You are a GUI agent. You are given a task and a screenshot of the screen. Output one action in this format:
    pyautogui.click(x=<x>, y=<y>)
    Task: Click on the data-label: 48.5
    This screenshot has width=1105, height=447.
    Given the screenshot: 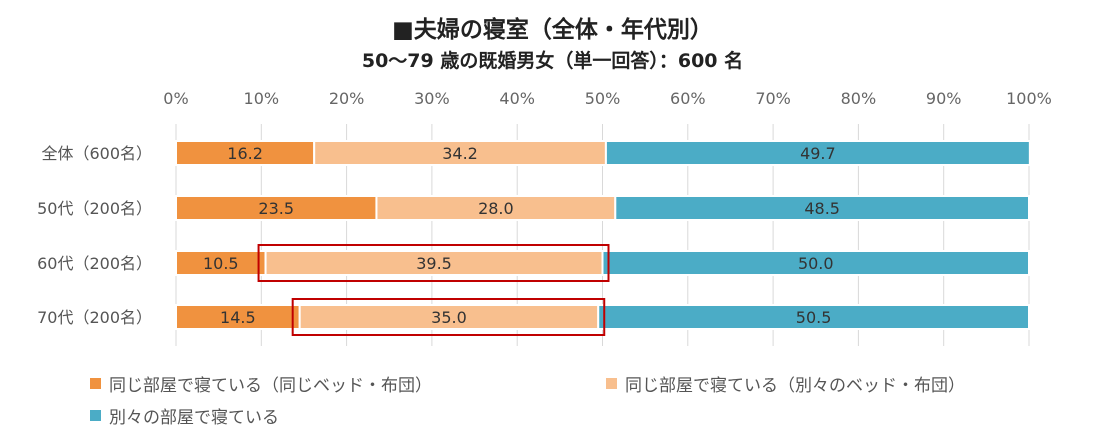 What is the action you would take?
    pyautogui.click(x=822, y=208)
    